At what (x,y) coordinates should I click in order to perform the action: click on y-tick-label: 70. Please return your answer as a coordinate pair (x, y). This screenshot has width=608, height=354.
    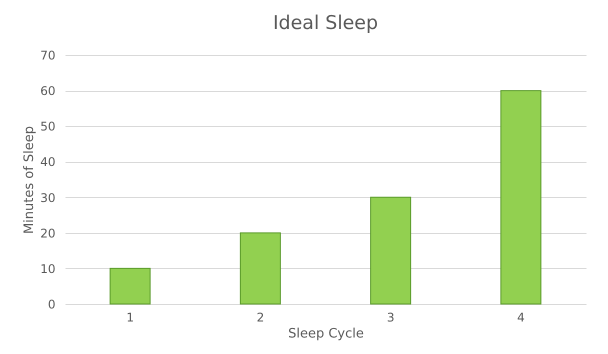
    Looking at the image, I should click on (48, 55).